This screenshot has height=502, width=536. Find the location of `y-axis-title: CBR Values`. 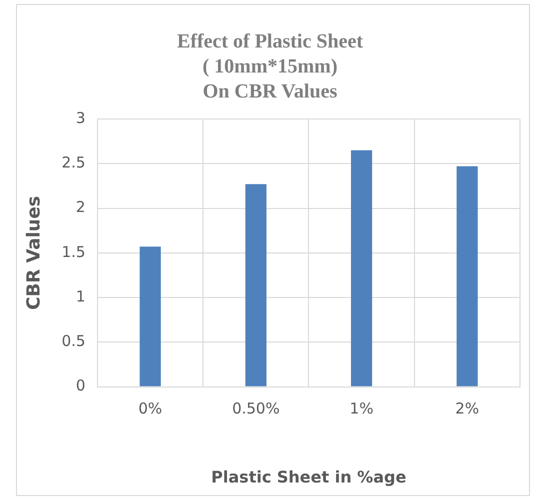

y-axis-title: CBR Values is located at coordinates (33, 253).